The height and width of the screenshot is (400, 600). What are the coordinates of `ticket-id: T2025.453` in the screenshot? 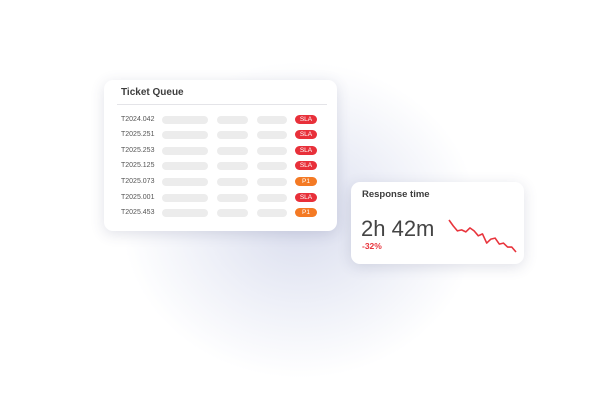 It's located at (138, 212).